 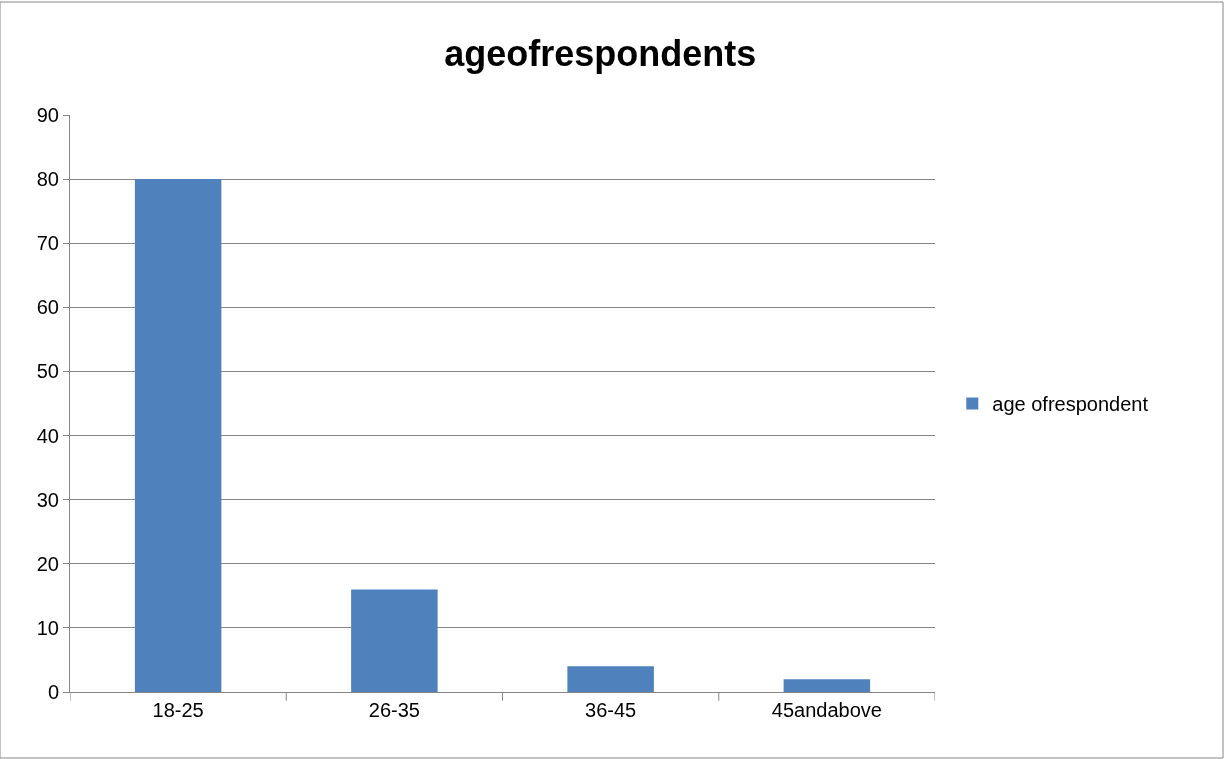 What do you see at coordinates (394, 710) in the screenshot?
I see `x-tick-label: 26-35` at bounding box center [394, 710].